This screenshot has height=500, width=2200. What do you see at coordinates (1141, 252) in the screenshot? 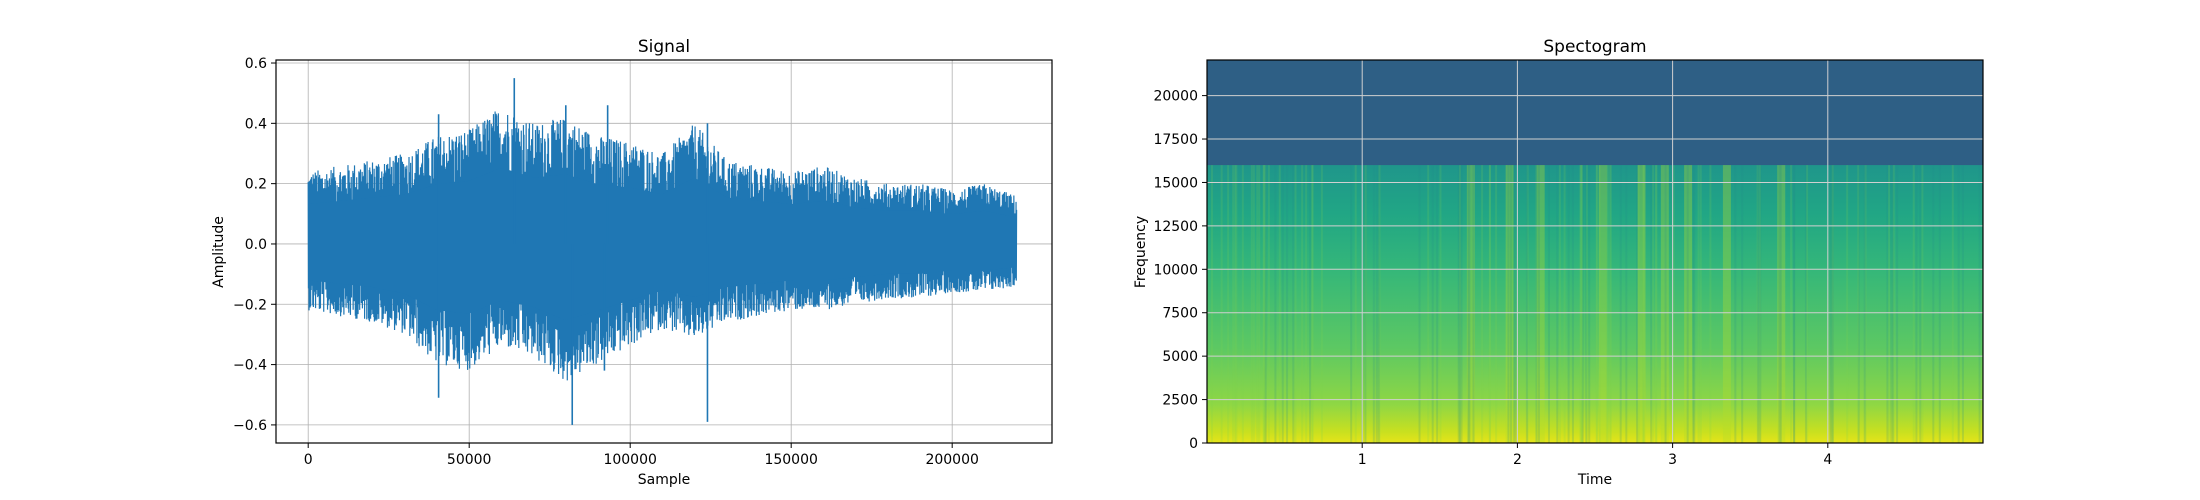
I see `spectrogram-y-label: Frequency` at bounding box center [1141, 252].